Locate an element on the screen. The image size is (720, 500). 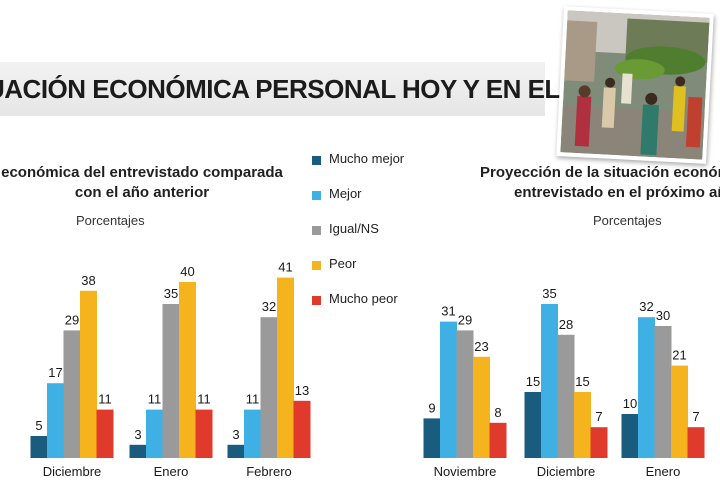
left-bar-value-label: 17 is located at coordinates (55, 372).